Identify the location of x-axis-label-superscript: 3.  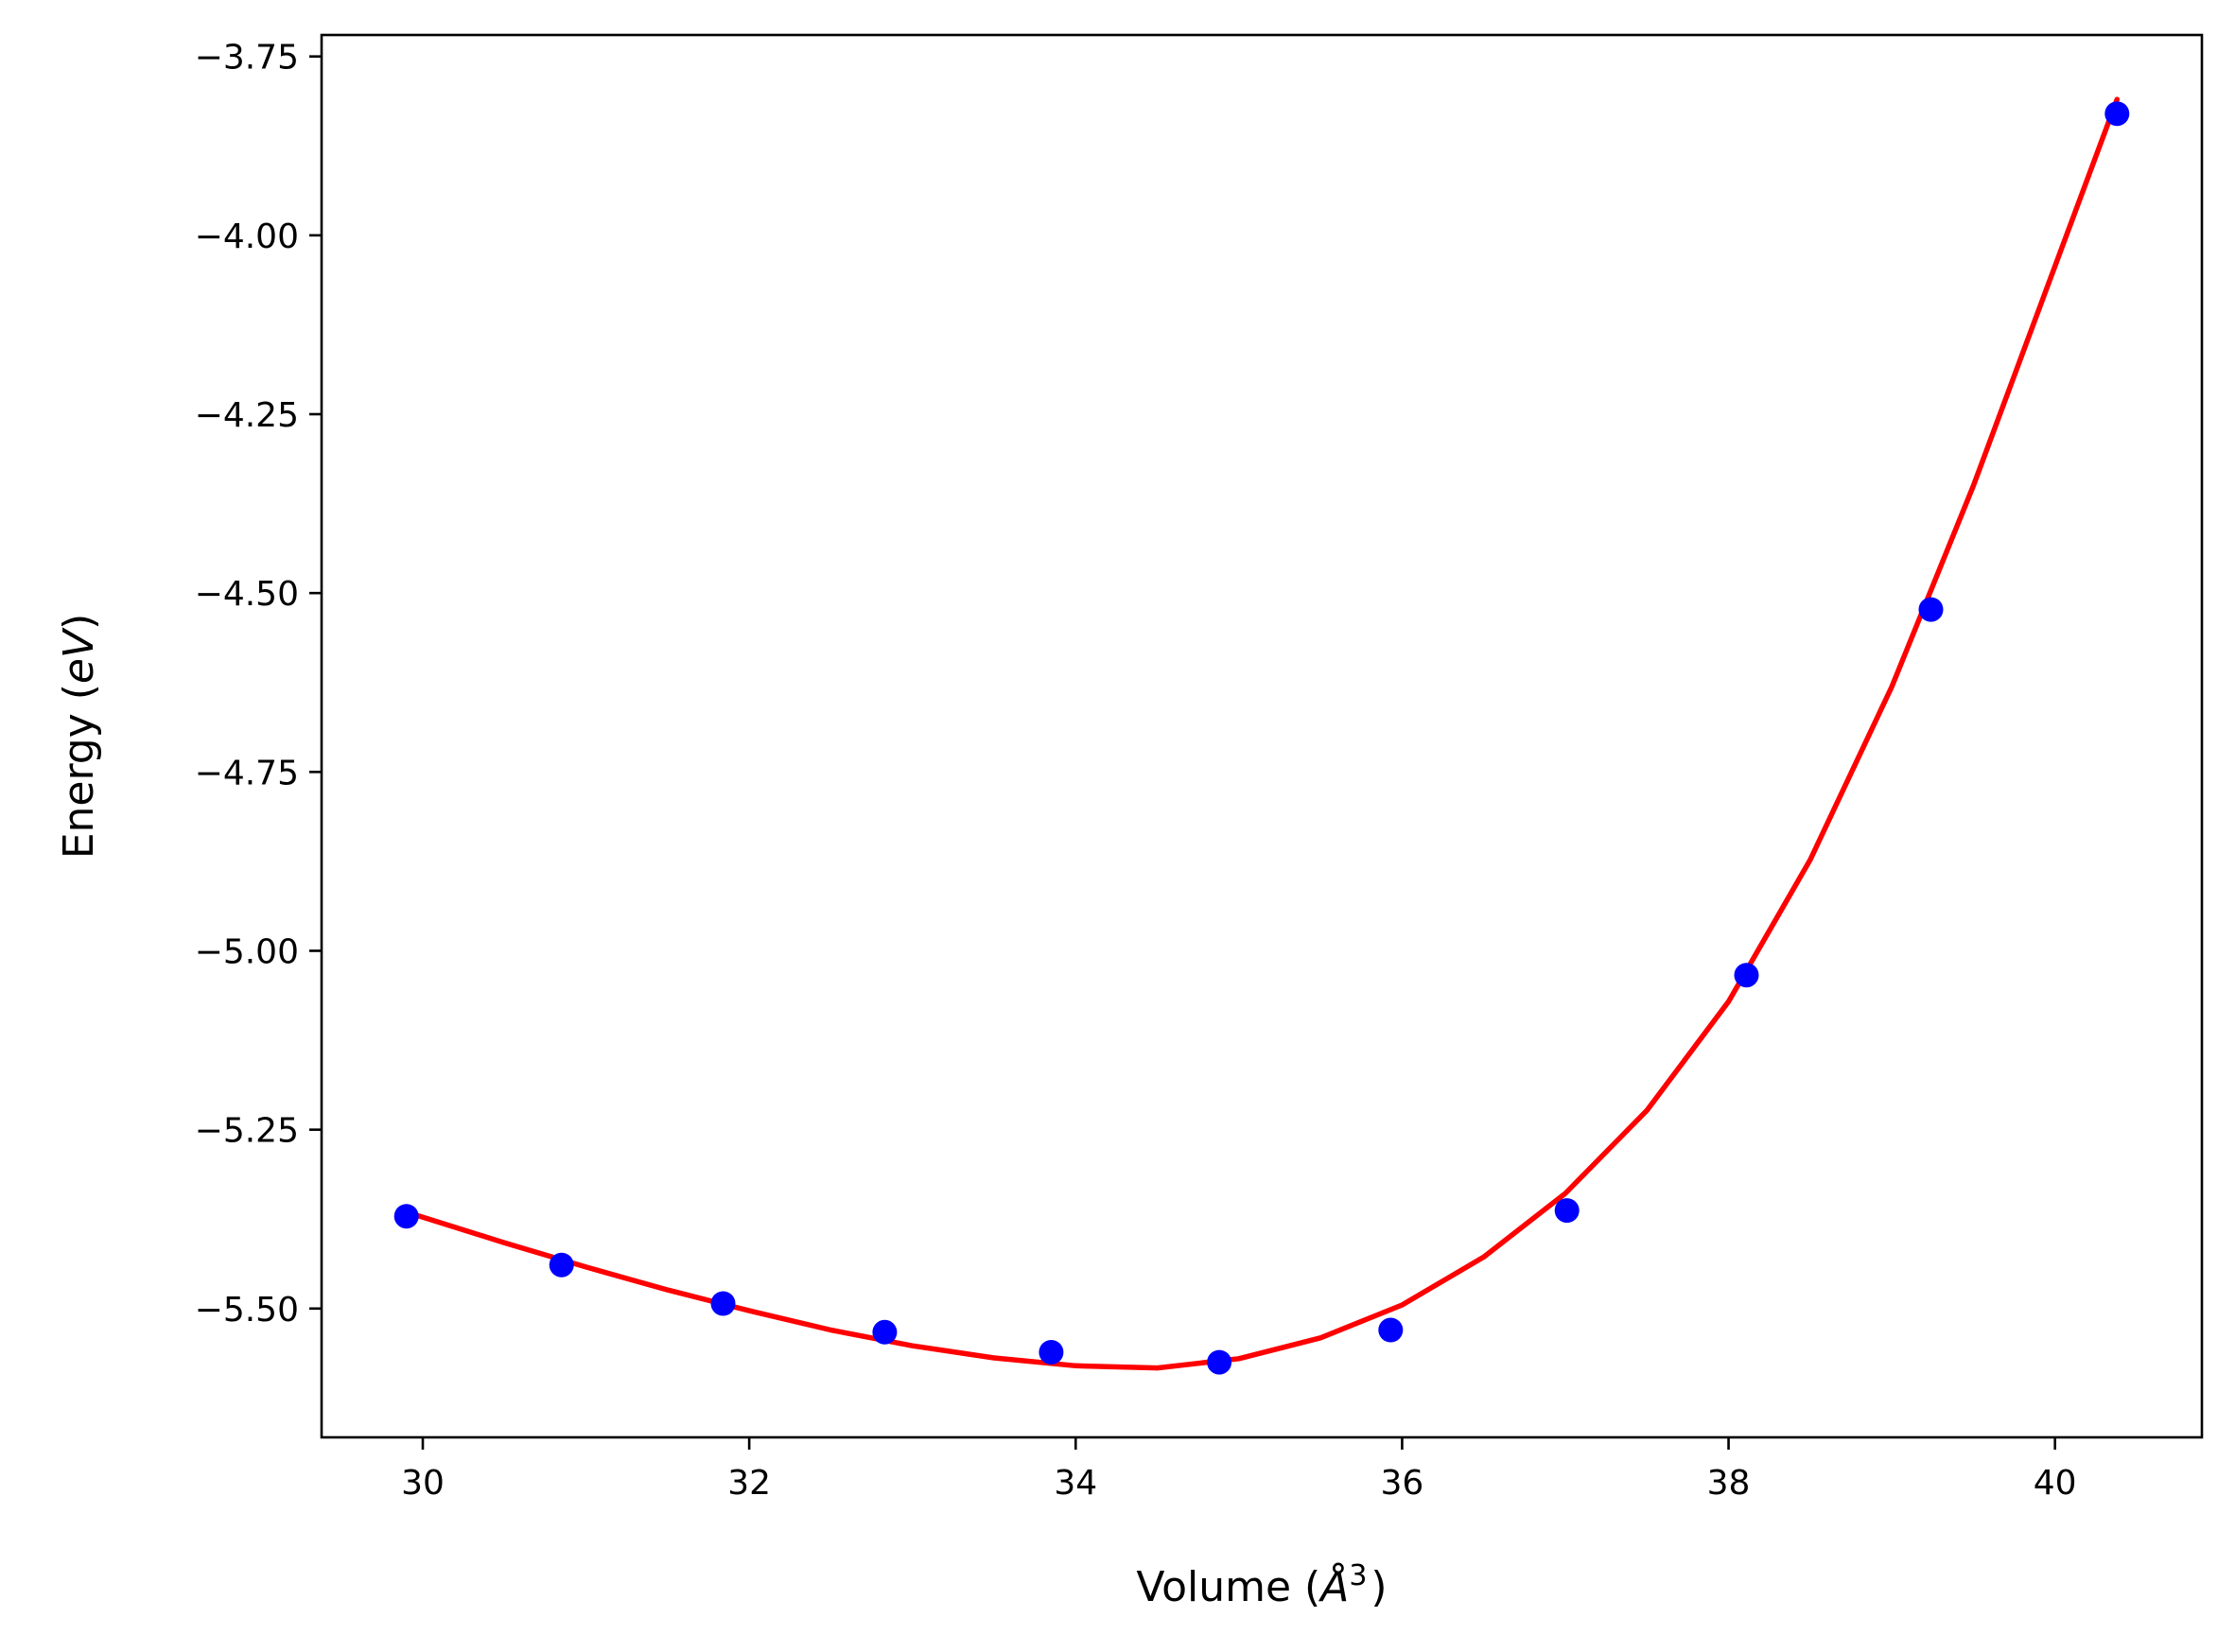
(1358, 1576).